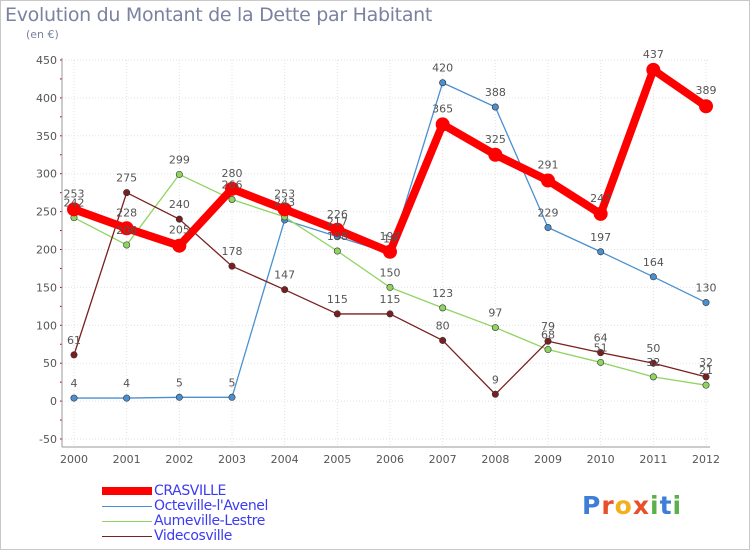 The width and height of the screenshot is (750, 550). I want to click on data-label: 242, so click(74, 203).